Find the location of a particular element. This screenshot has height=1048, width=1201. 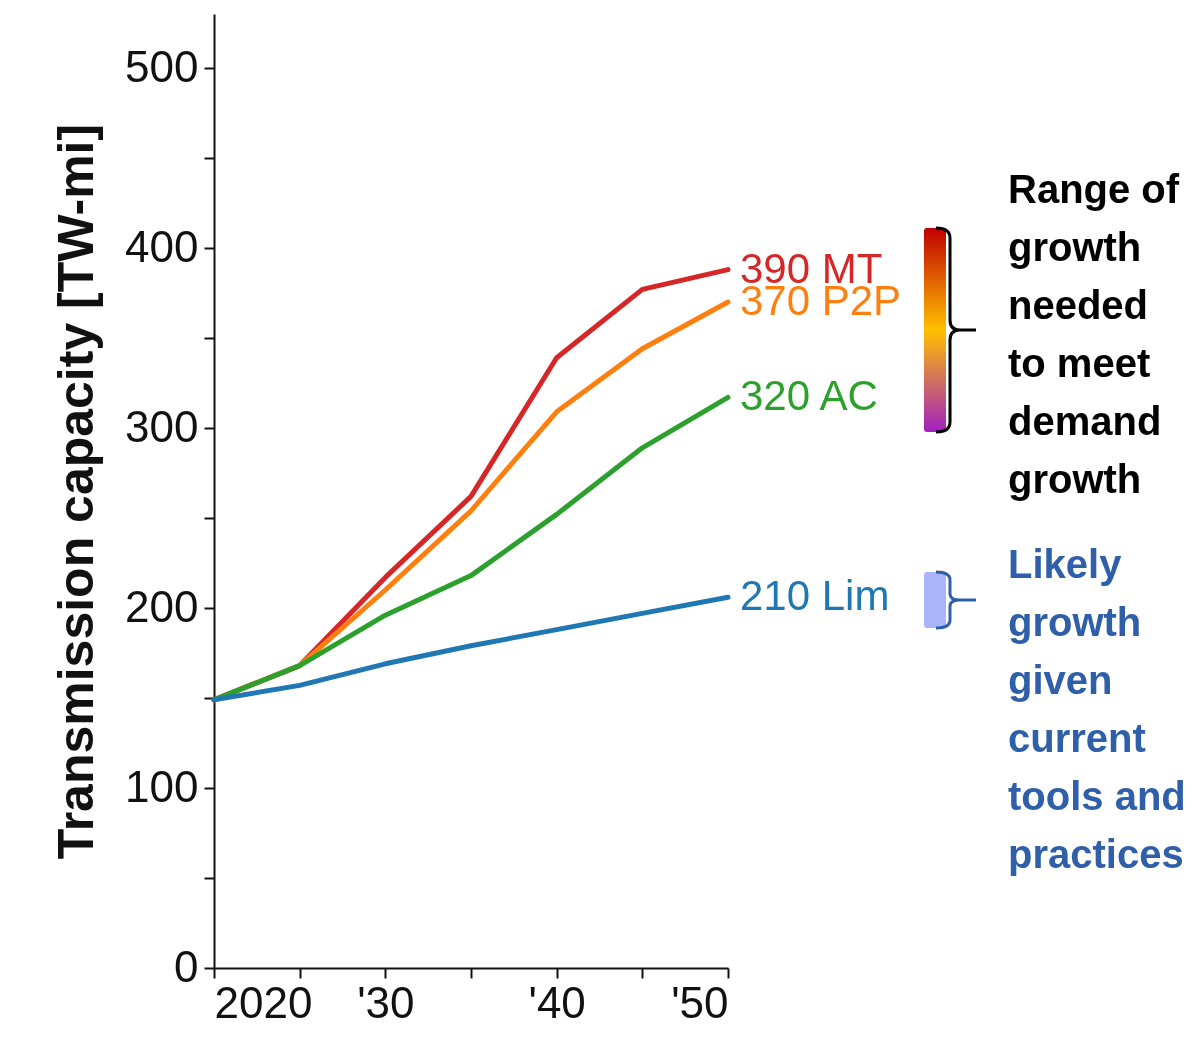

series-label: 210 Lim is located at coordinates (815, 596).